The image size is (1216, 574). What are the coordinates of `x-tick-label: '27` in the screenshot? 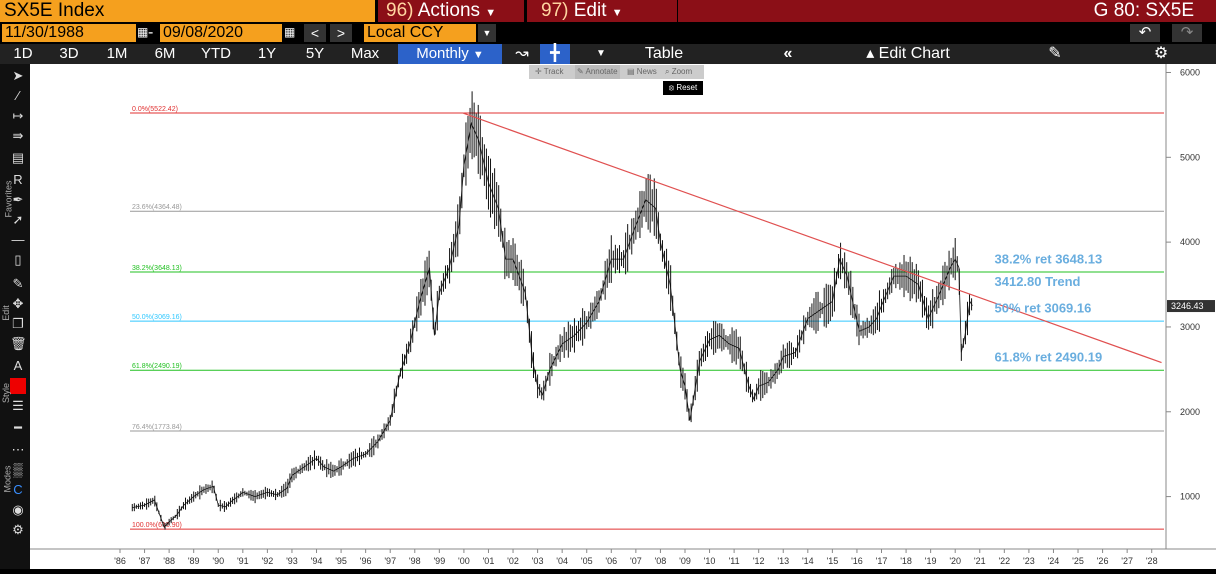 It's located at (1127, 561).